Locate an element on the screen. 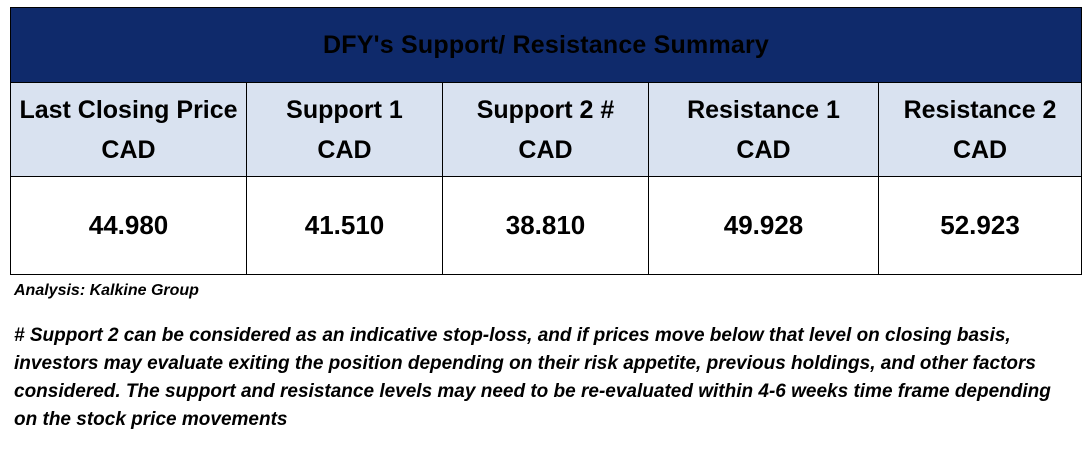 The width and height of the screenshot is (1089, 471). header-support-1: Support 1 CAD is located at coordinates (344, 129).